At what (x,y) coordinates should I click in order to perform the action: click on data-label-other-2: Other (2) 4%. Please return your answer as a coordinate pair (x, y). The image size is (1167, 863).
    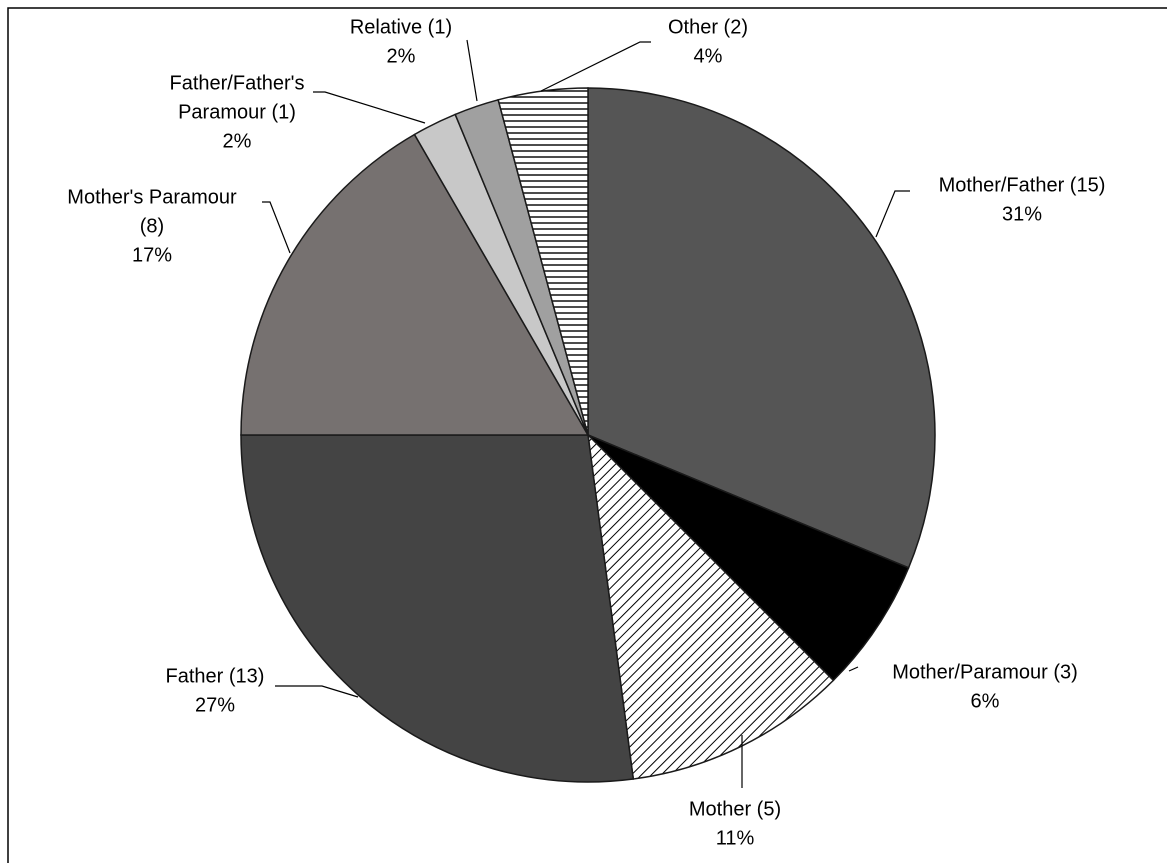
    Looking at the image, I should click on (708, 41).